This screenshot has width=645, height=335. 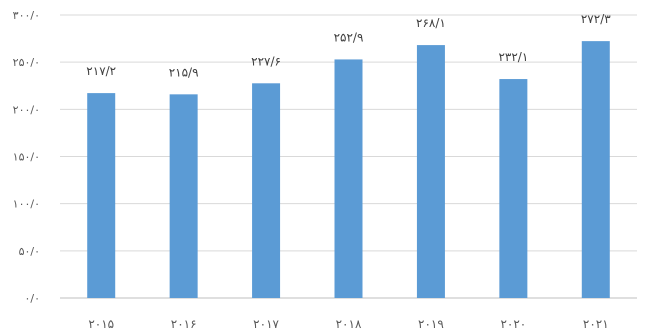 What do you see at coordinates (431, 324) in the screenshot?
I see `x-tick-label: ۲۰۱۹` at bounding box center [431, 324].